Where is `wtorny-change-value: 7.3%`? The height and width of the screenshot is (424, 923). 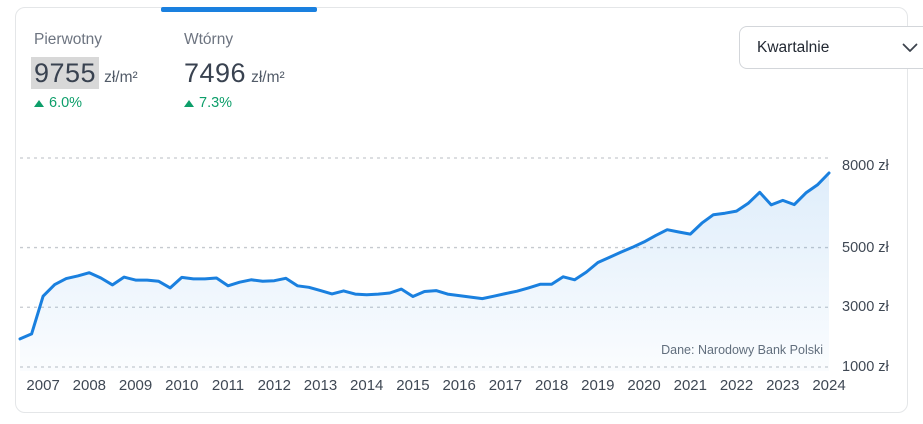
wtorny-change-value: 7.3% is located at coordinates (216, 103).